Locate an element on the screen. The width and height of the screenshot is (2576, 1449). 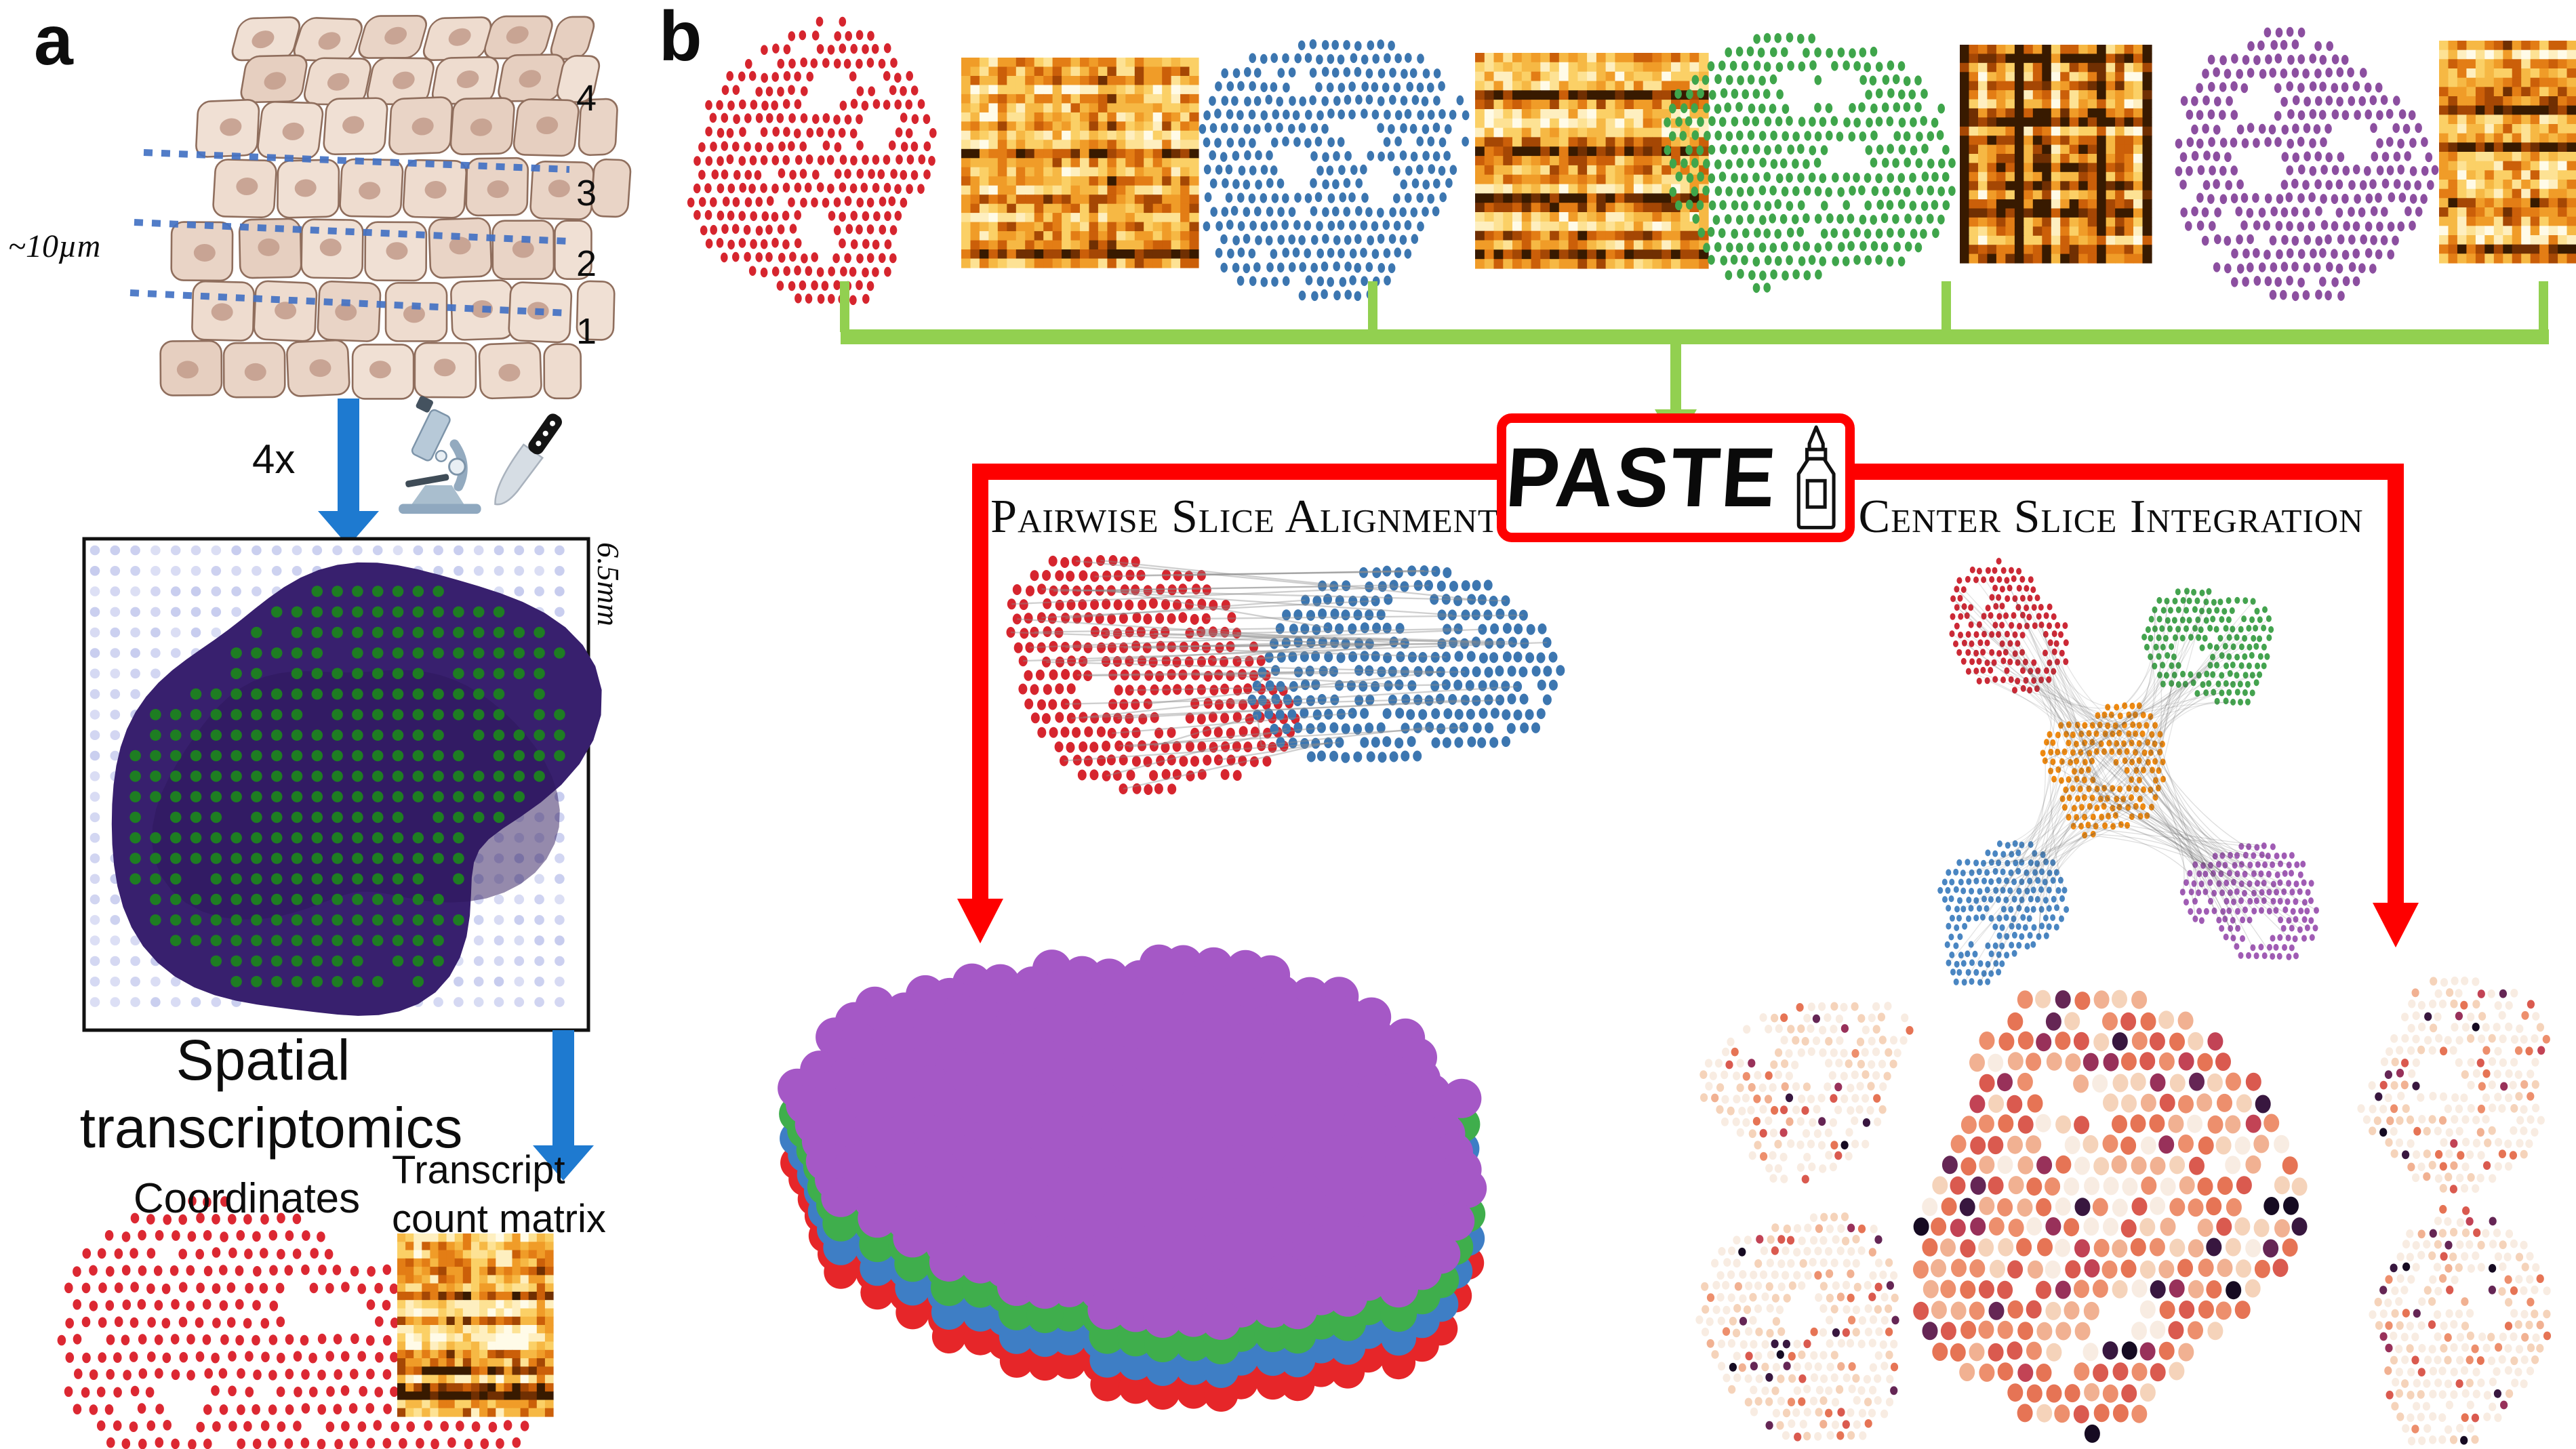
result-center-cloud is located at coordinates (2110, 1216).